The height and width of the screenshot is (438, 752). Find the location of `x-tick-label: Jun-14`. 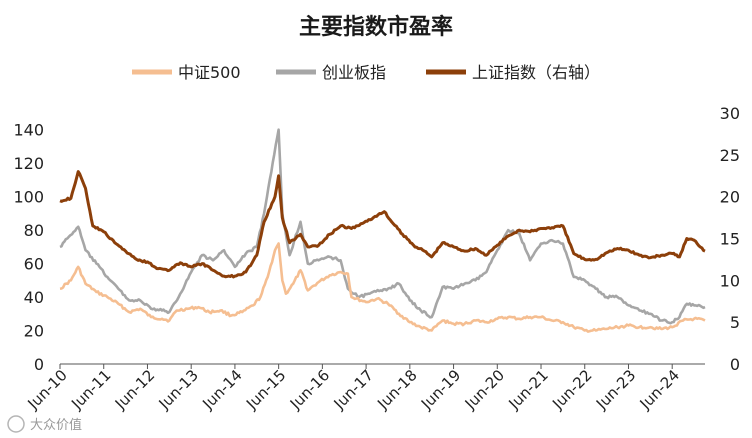

x-tick-label: Jun-14 is located at coordinates (221, 389).